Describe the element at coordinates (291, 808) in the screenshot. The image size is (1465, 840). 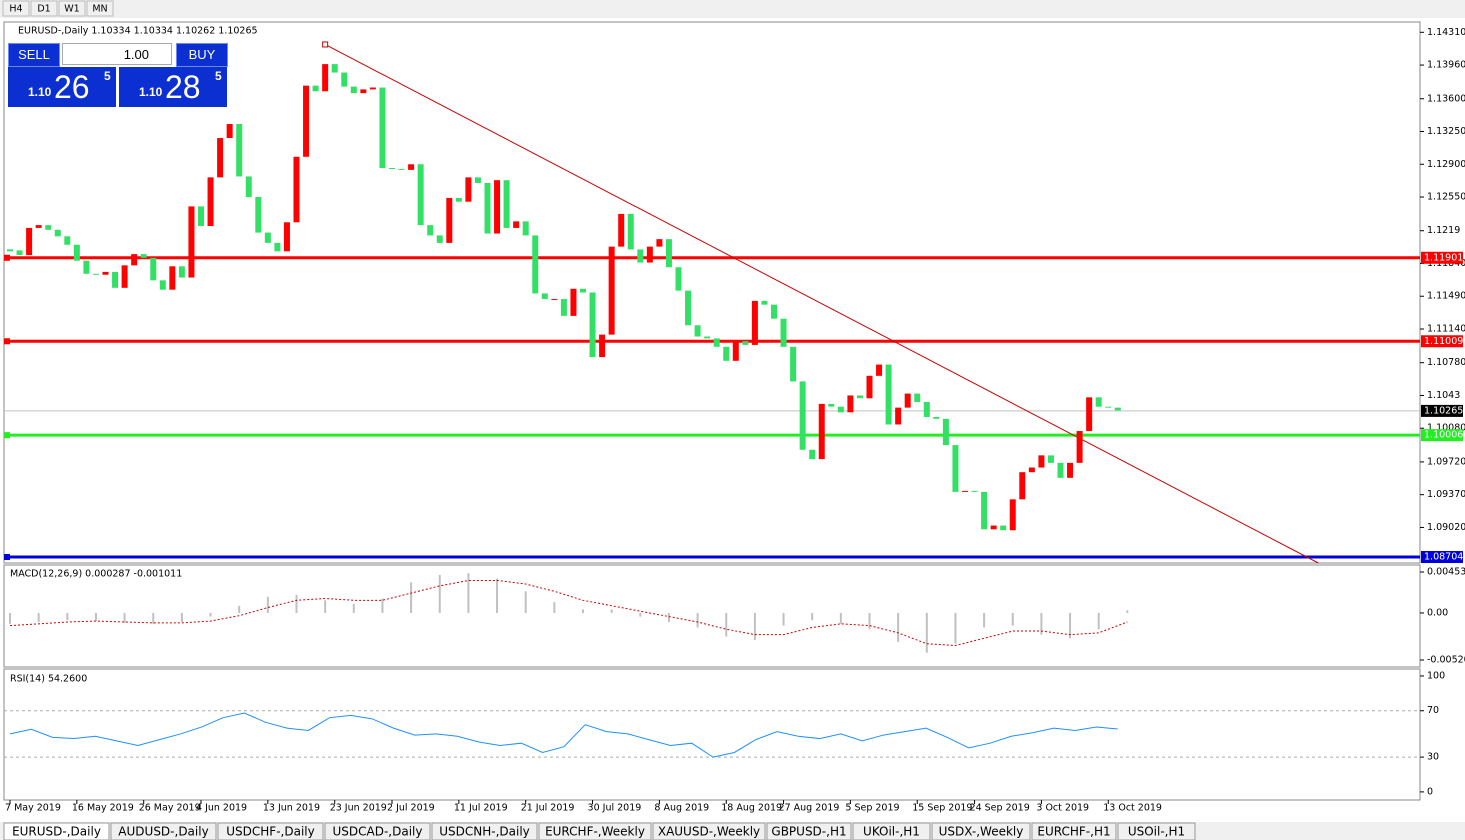
I see `x-tick-label: 13 Jun 2019` at that location.